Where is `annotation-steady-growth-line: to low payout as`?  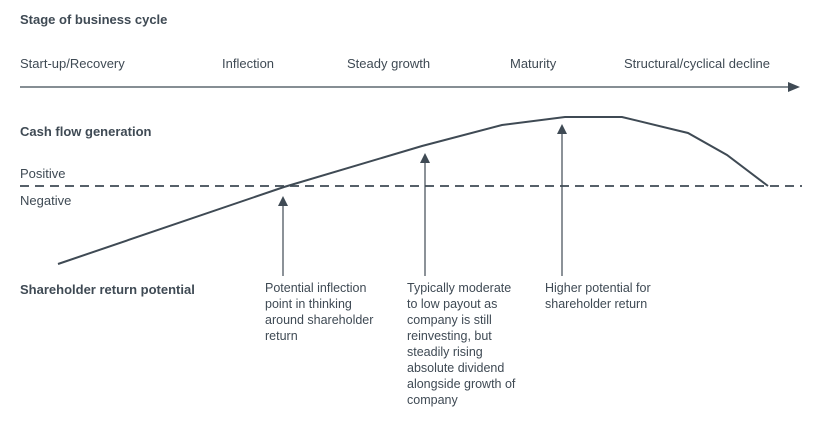
annotation-steady-growth-line: to low payout as is located at coordinates (452, 304).